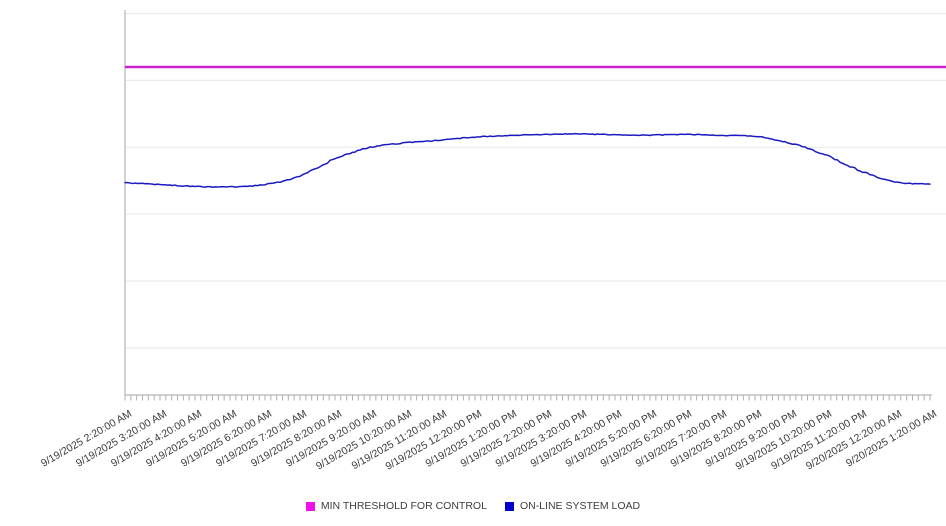  I want to click on legend-item: ON-LINE SYSTEM LOAD, so click(572, 506).